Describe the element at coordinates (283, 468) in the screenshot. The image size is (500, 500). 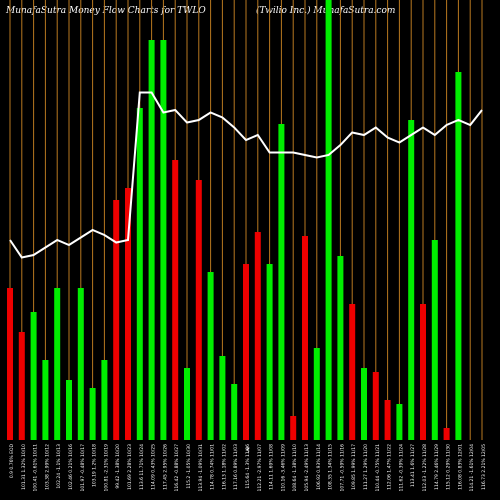
I see `x-tick-label: 110.16 -3.46% 11/09` at that location.